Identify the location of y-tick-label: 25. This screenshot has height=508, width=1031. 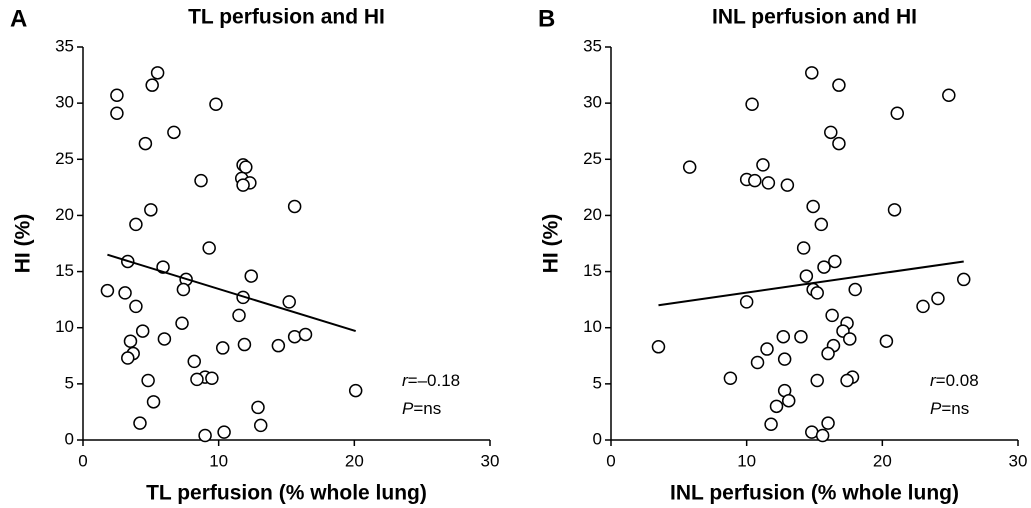
(64, 158).